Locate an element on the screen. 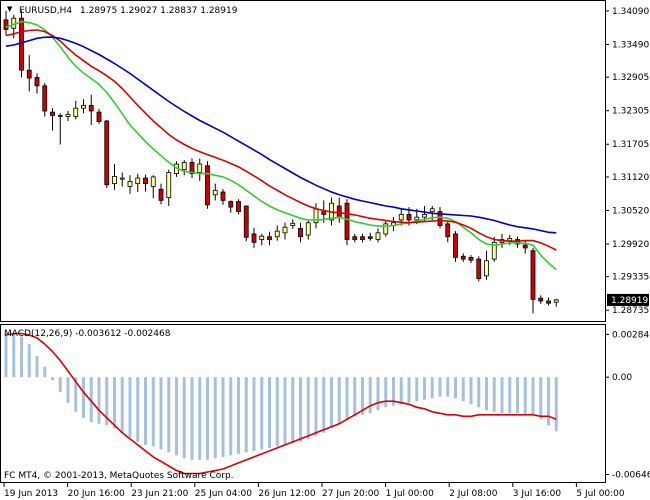 This screenshot has width=650, height=500. time-tick-label: 5 Jul 00:00 is located at coordinates (600, 494).